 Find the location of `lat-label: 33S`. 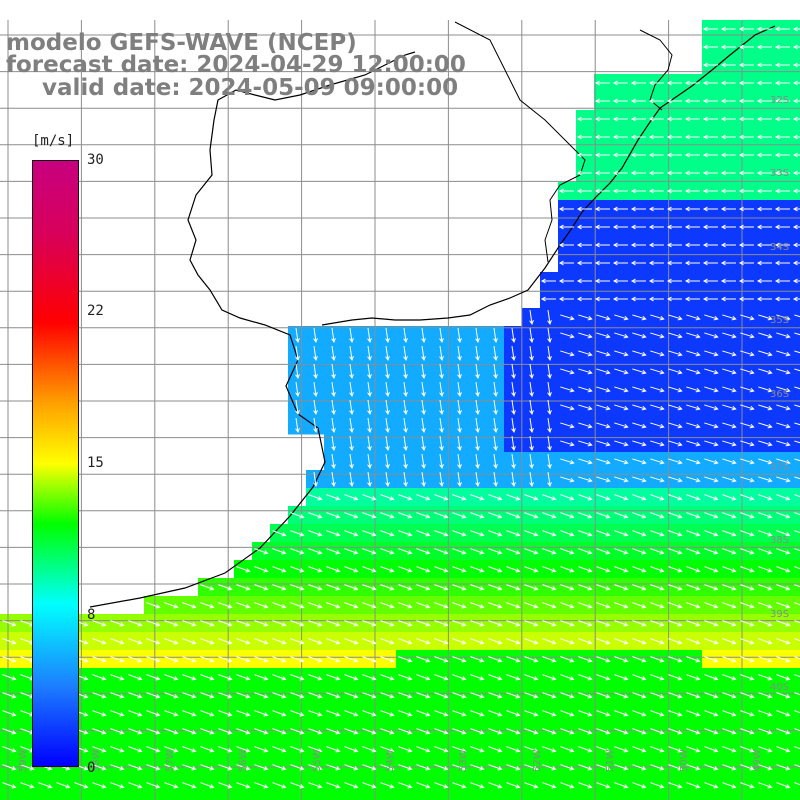

lat-label: 33S is located at coordinates (780, 174).